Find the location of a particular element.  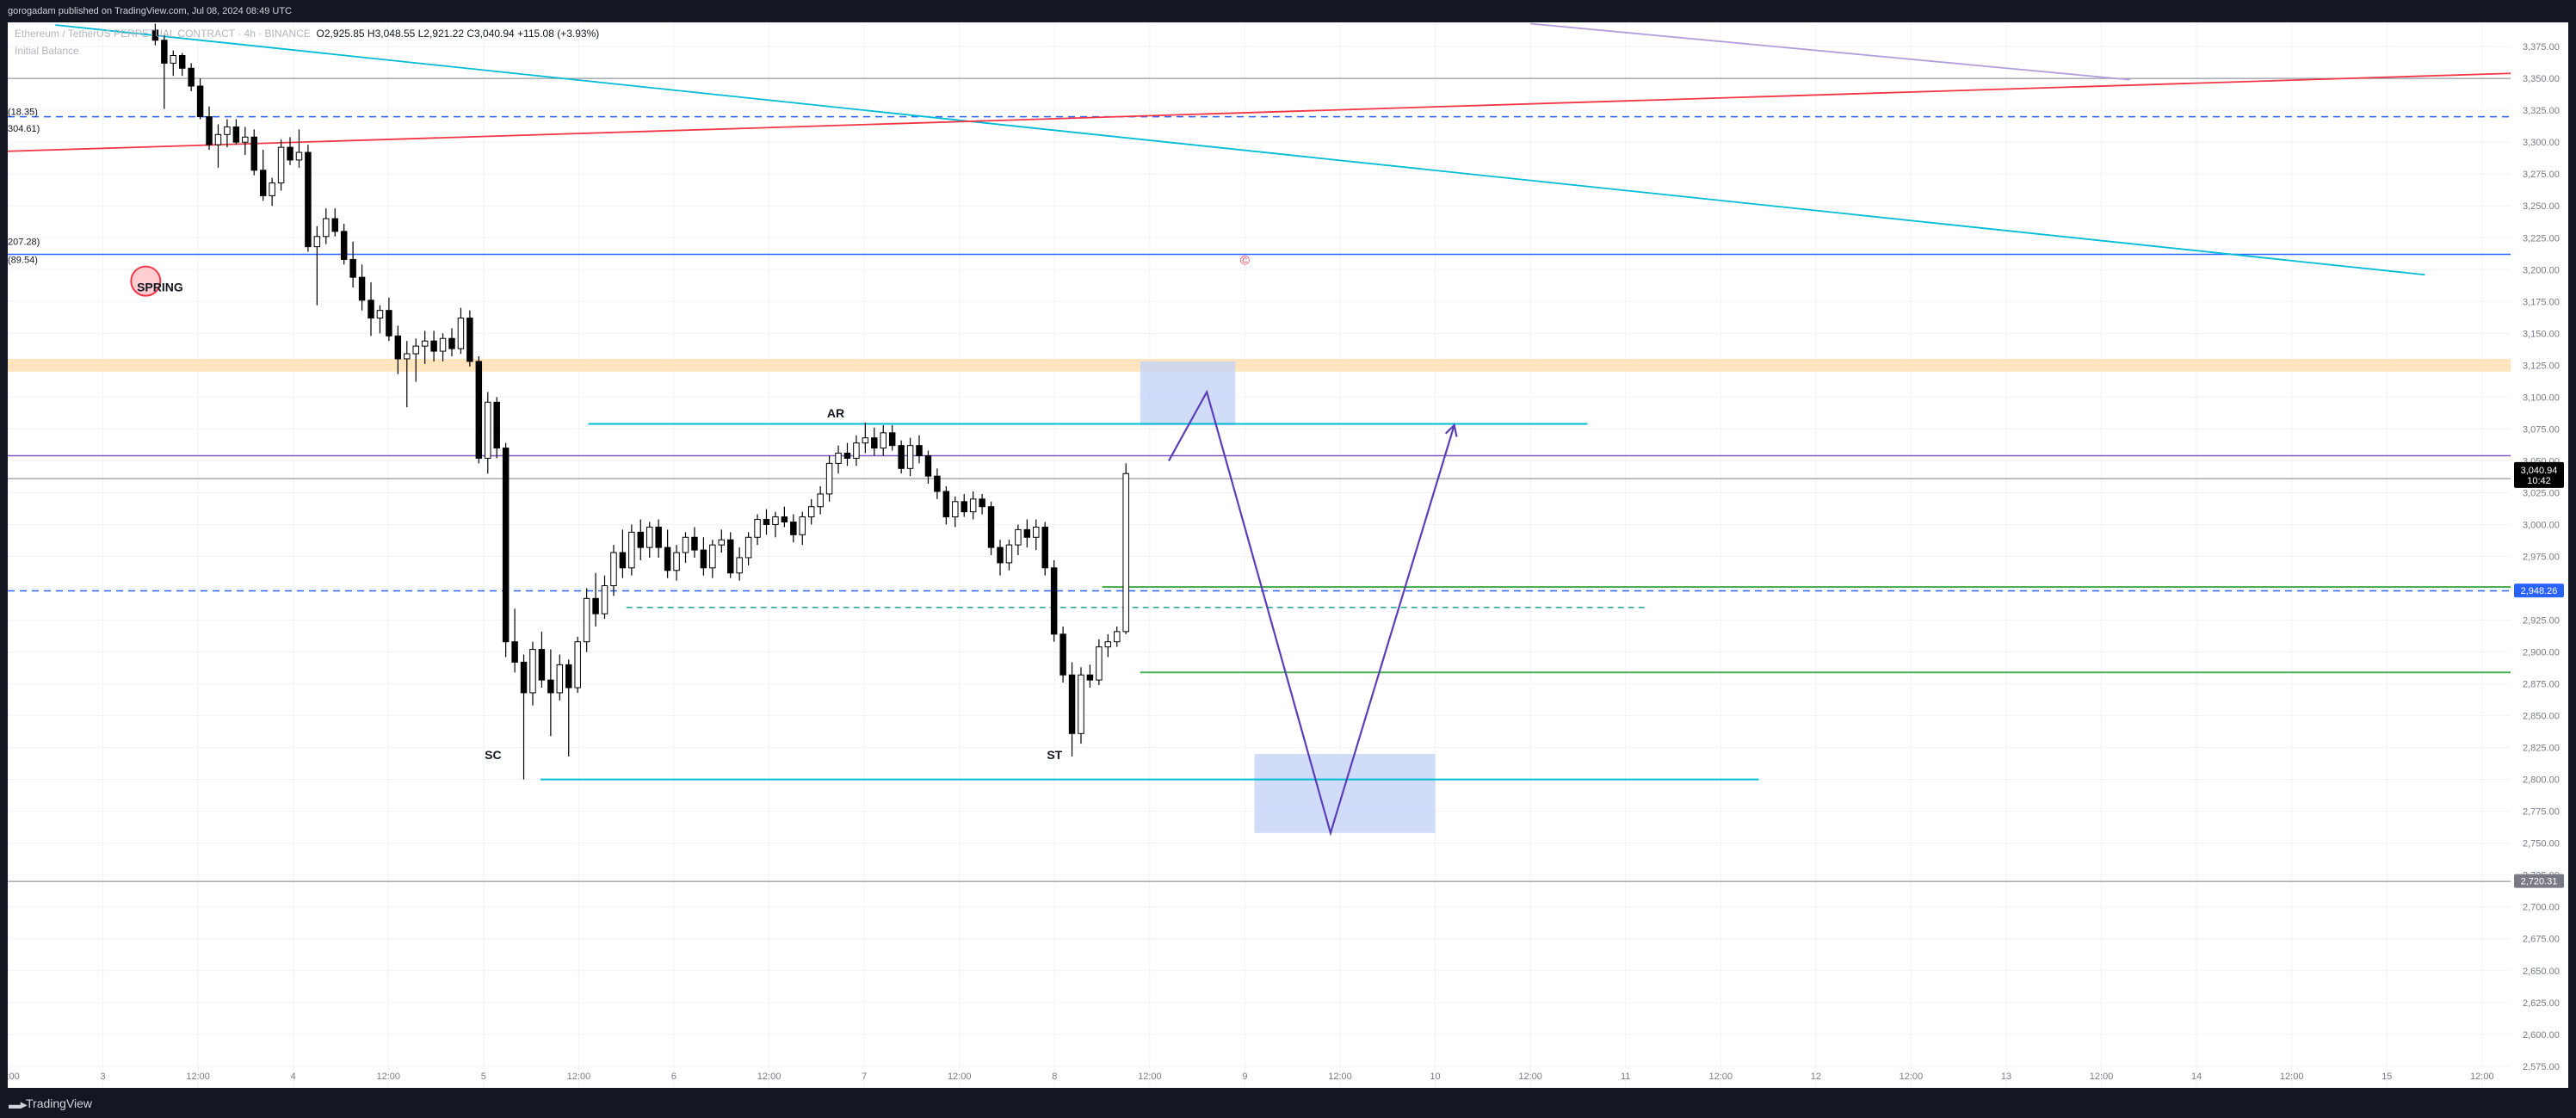

x-tick-label: 12 is located at coordinates (1816, 1077).